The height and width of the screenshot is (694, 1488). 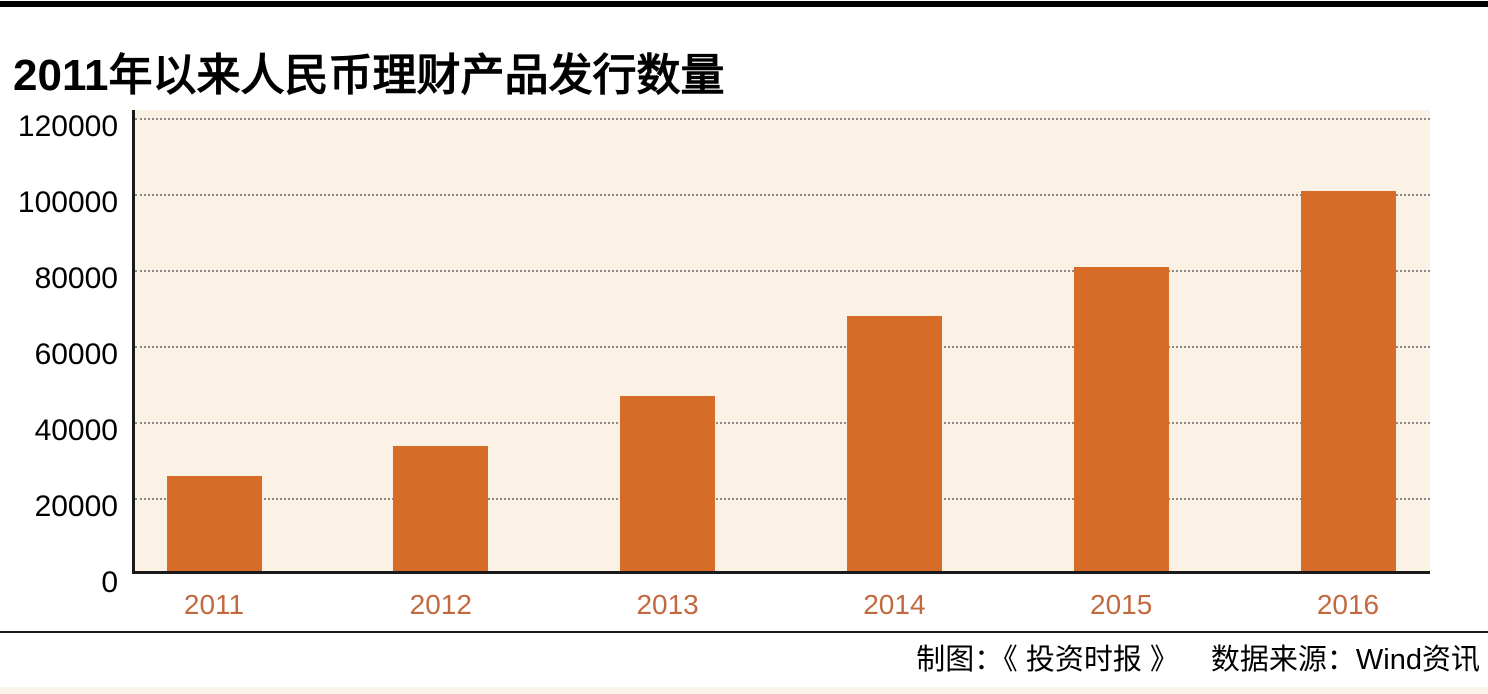 I want to click on y-tick-label: 100000, so click(x=67, y=202).